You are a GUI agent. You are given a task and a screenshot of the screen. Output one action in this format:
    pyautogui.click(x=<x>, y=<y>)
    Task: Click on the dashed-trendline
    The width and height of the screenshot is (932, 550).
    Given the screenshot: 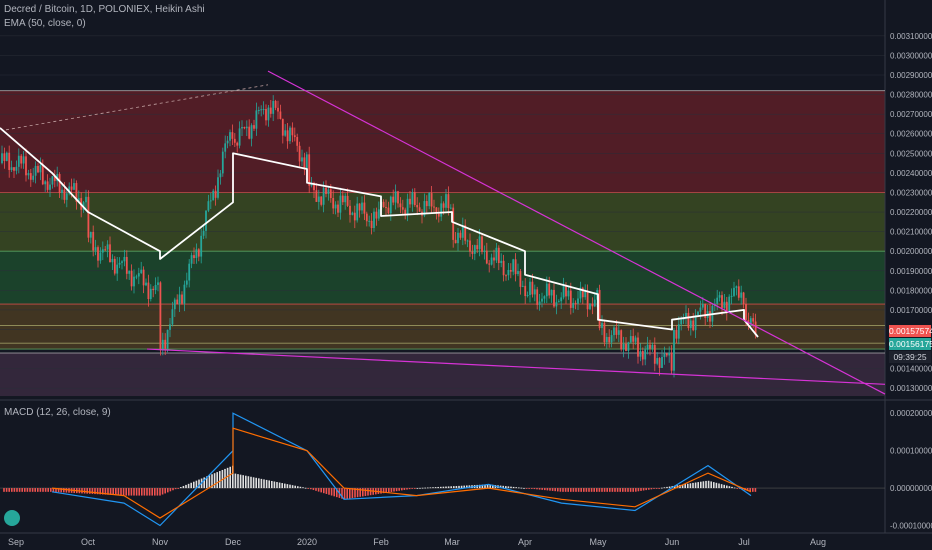 What is the action you would take?
    pyautogui.click(x=137, y=107)
    